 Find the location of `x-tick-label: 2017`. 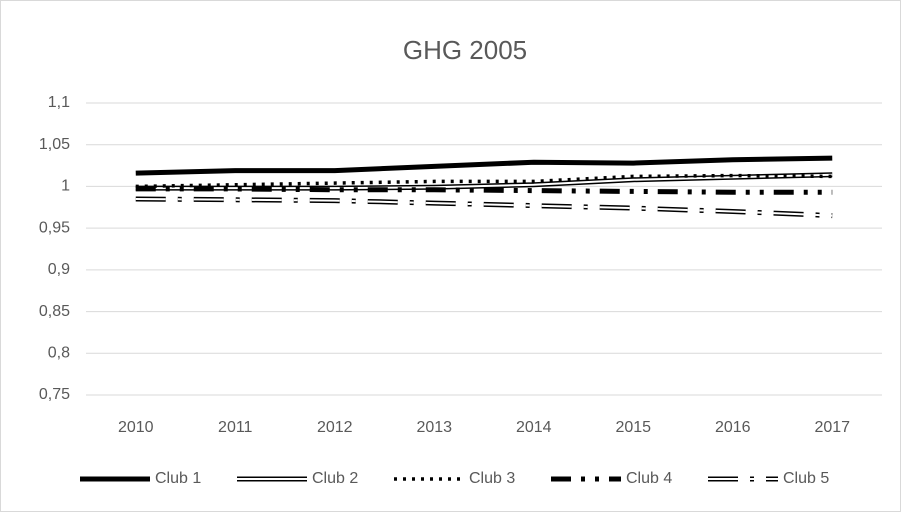

x-tick-label: 2017 is located at coordinates (832, 427).